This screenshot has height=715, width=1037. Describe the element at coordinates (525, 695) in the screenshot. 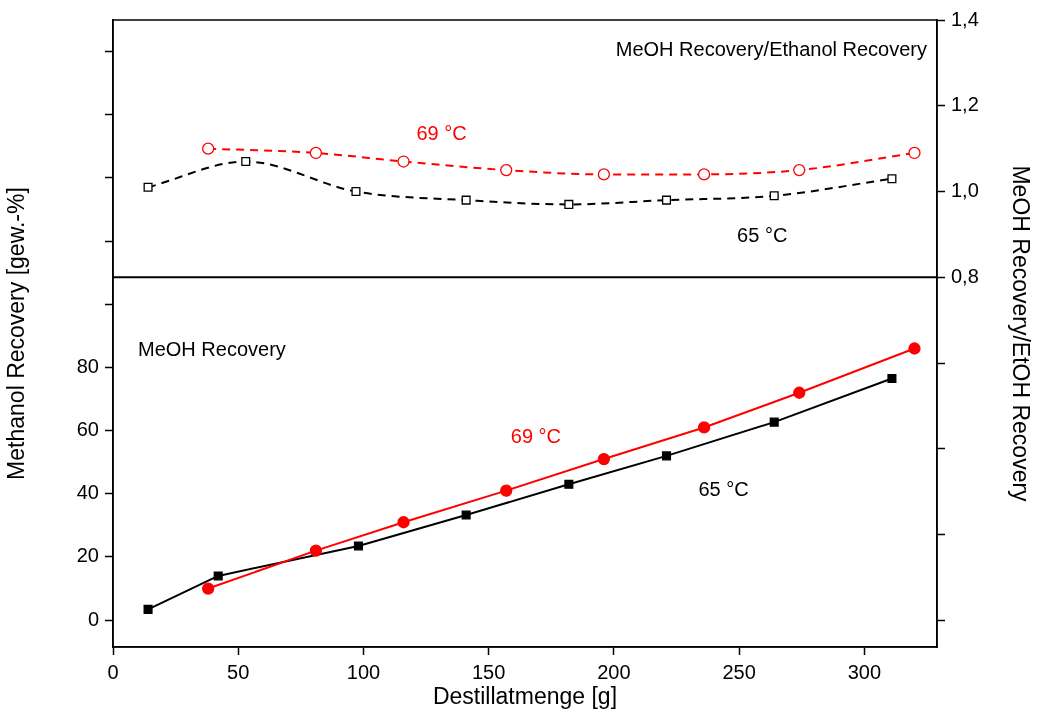

I see `x-axis-title: Destillatmenge [g]` at that location.